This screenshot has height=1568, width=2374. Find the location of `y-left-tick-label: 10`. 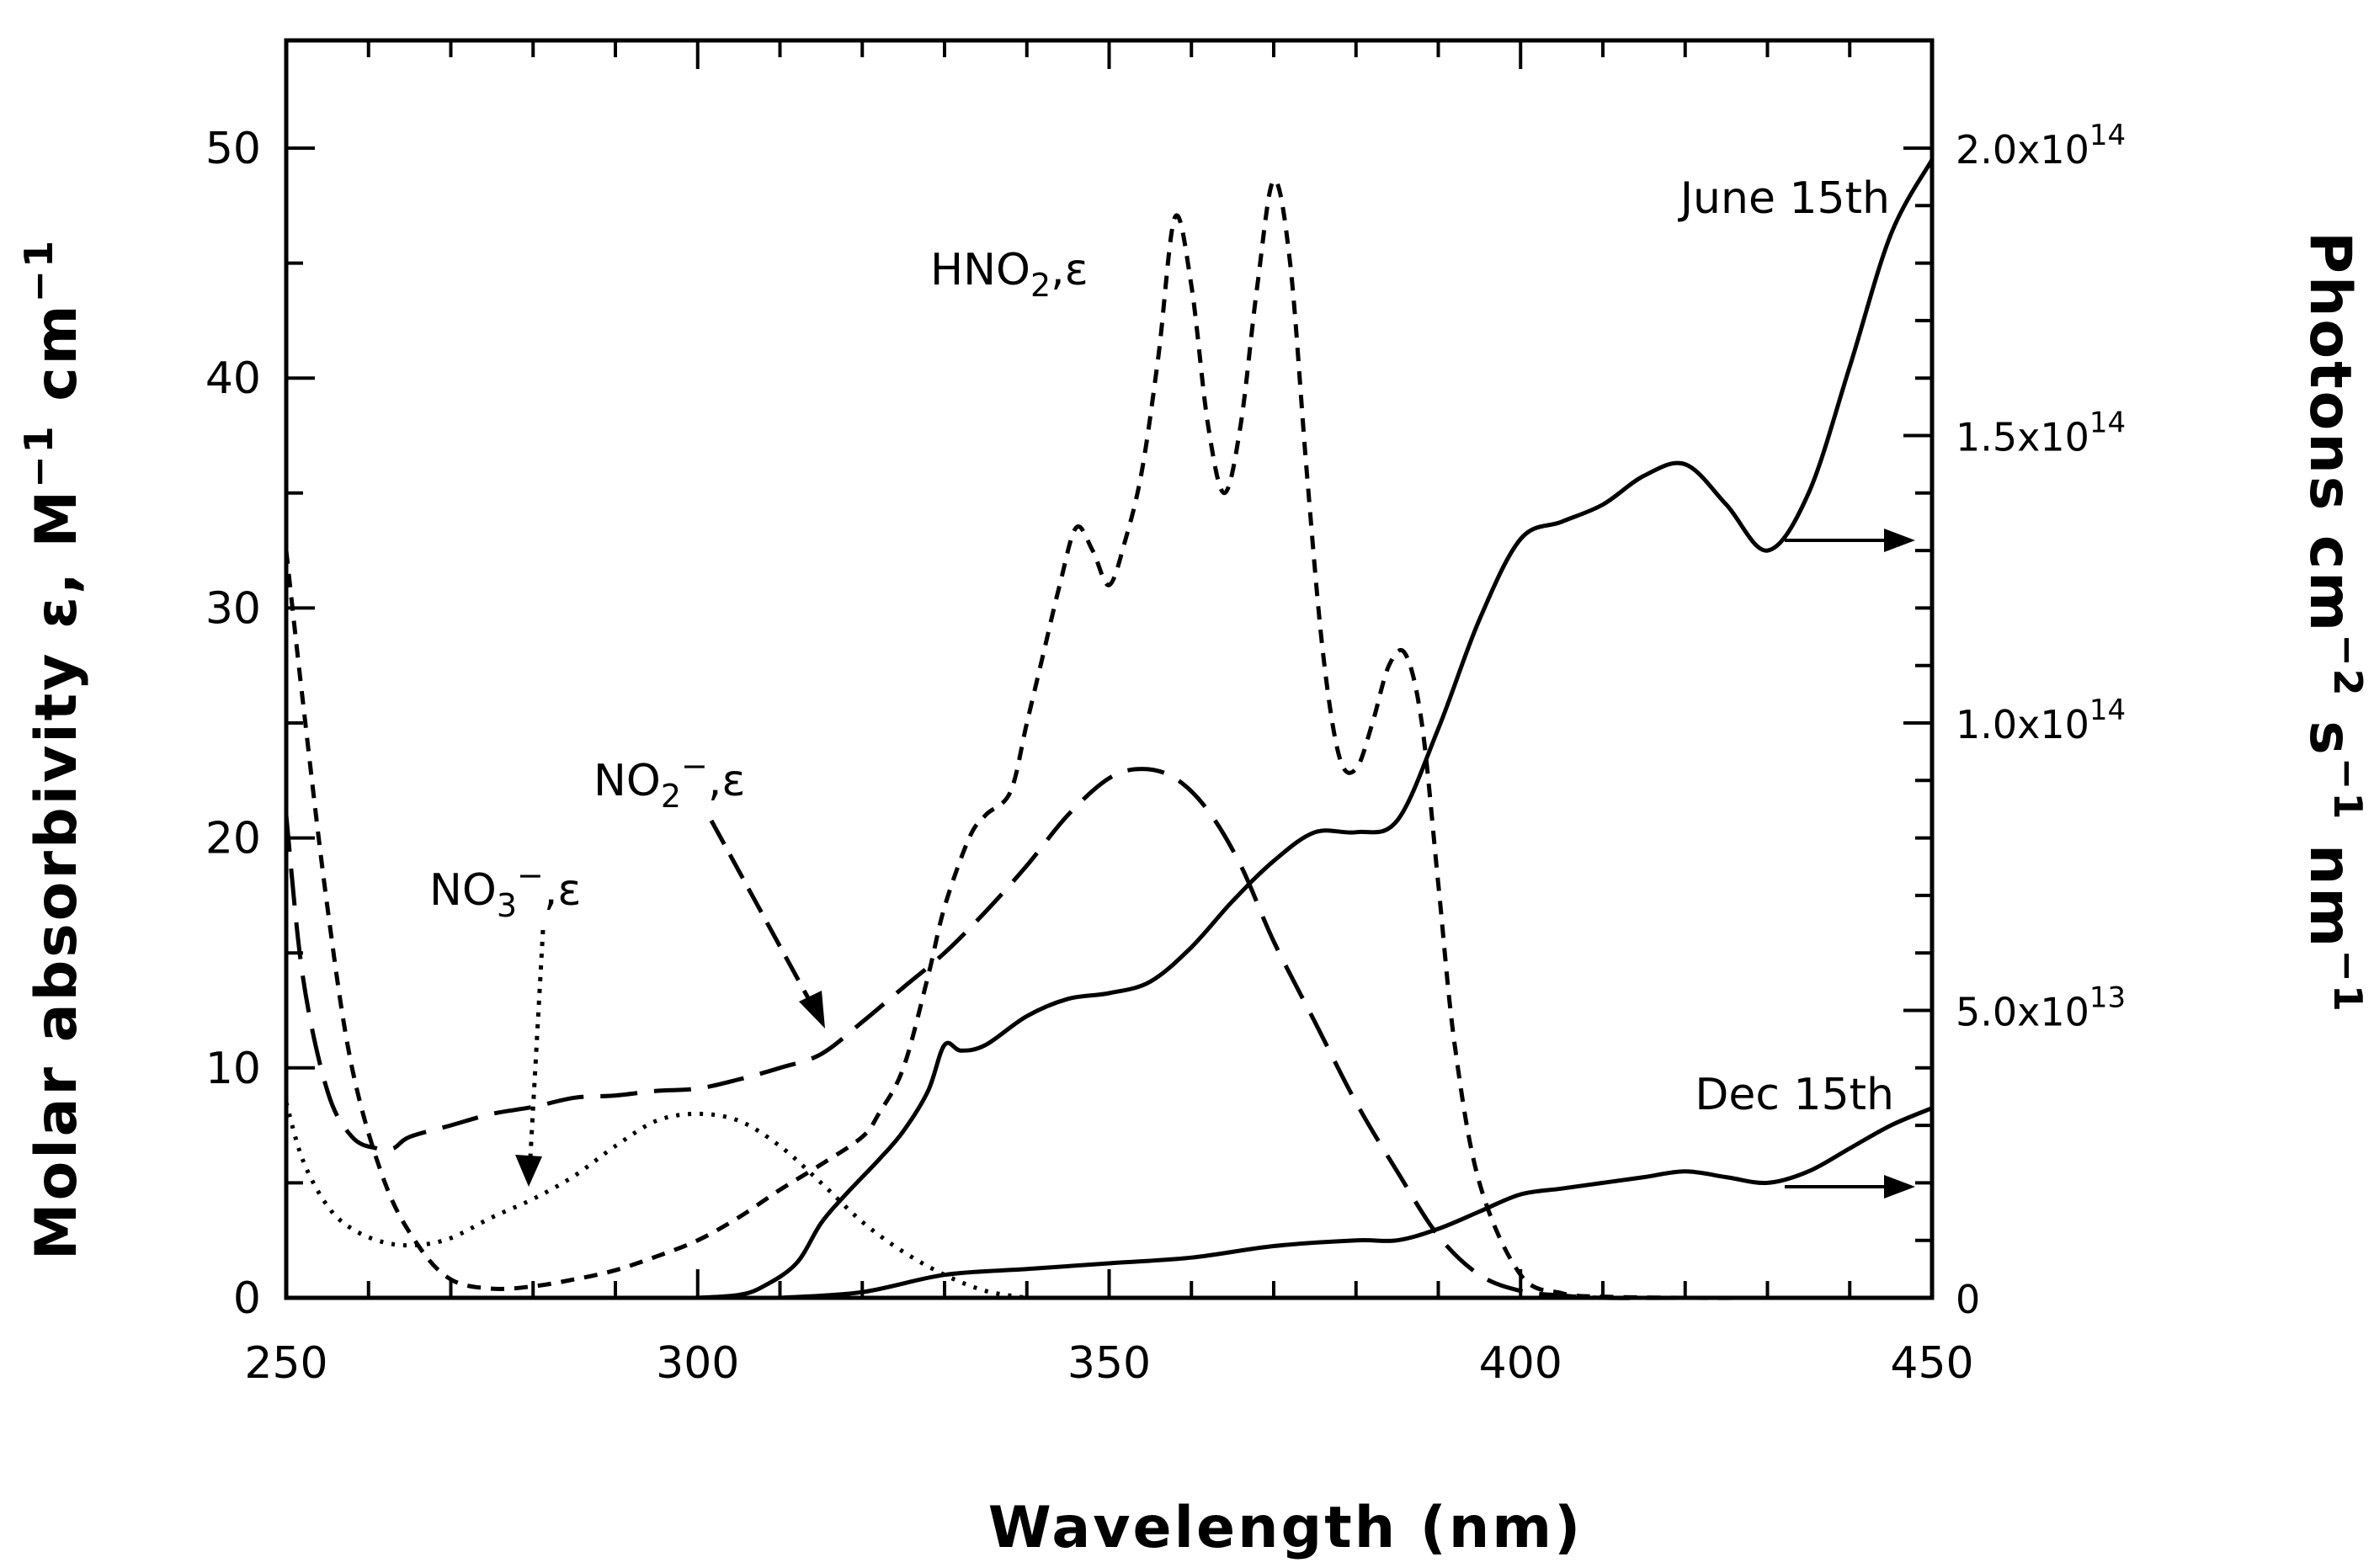

y-left-tick-label: 10 is located at coordinates (233, 1069).